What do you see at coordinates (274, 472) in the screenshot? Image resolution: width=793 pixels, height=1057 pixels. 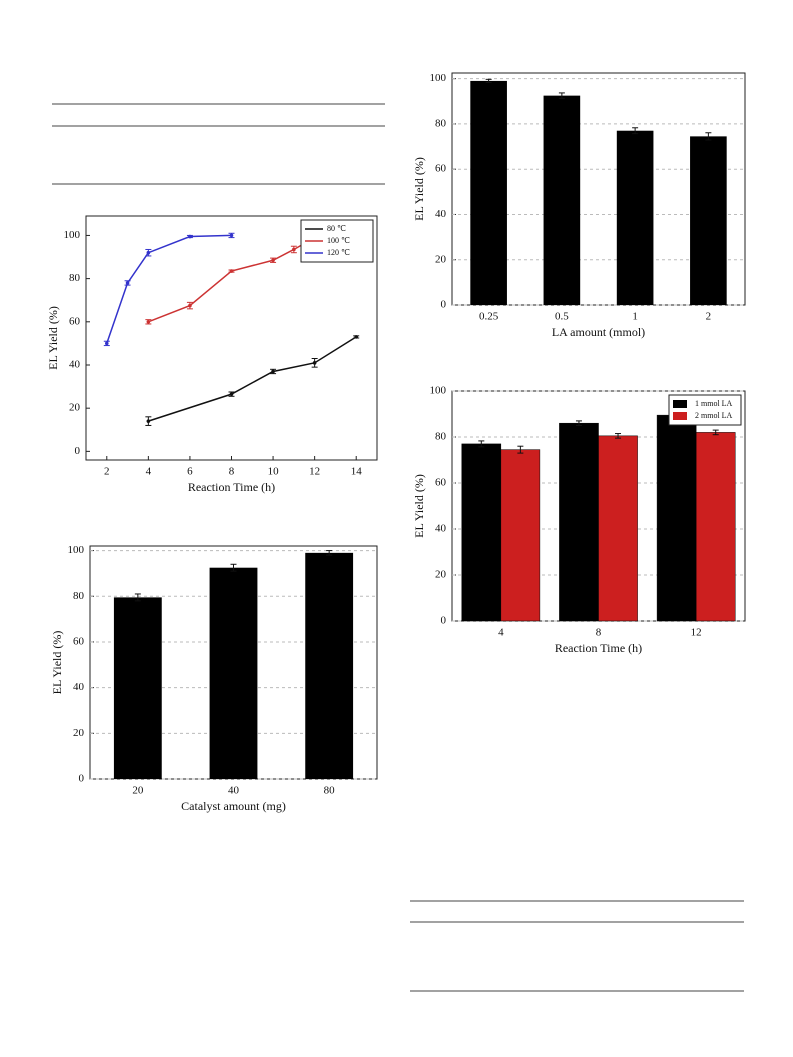 I see `x-tick-label: 10` at bounding box center [274, 472].